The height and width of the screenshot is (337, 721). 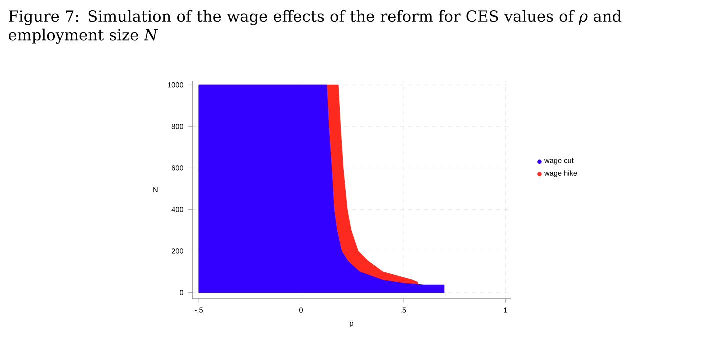 What do you see at coordinates (315, 27) in the screenshot?
I see `chart-title: Figure 7: Simulation of the wage effects of the reform for CES values of ρ and employment size N` at bounding box center [315, 27].